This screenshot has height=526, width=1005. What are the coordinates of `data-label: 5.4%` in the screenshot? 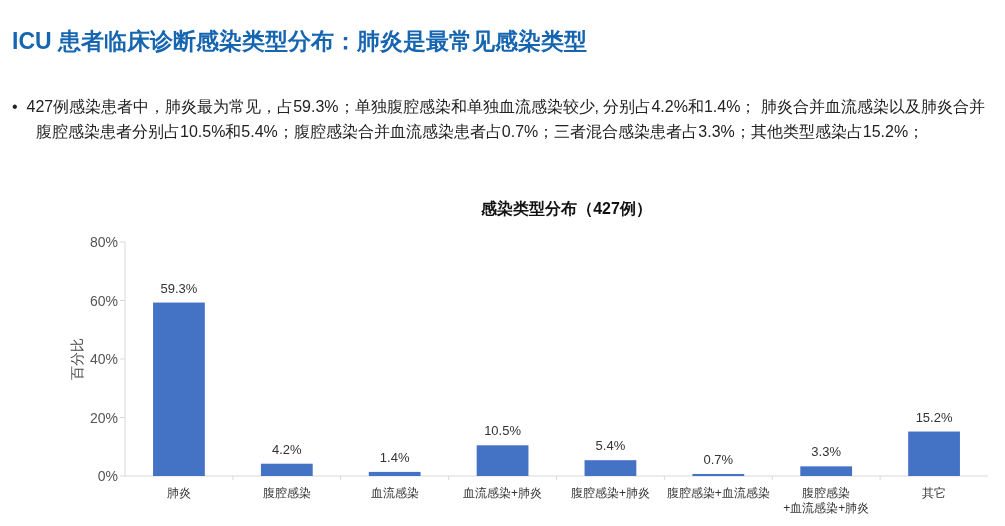 It's located at (610, 446).